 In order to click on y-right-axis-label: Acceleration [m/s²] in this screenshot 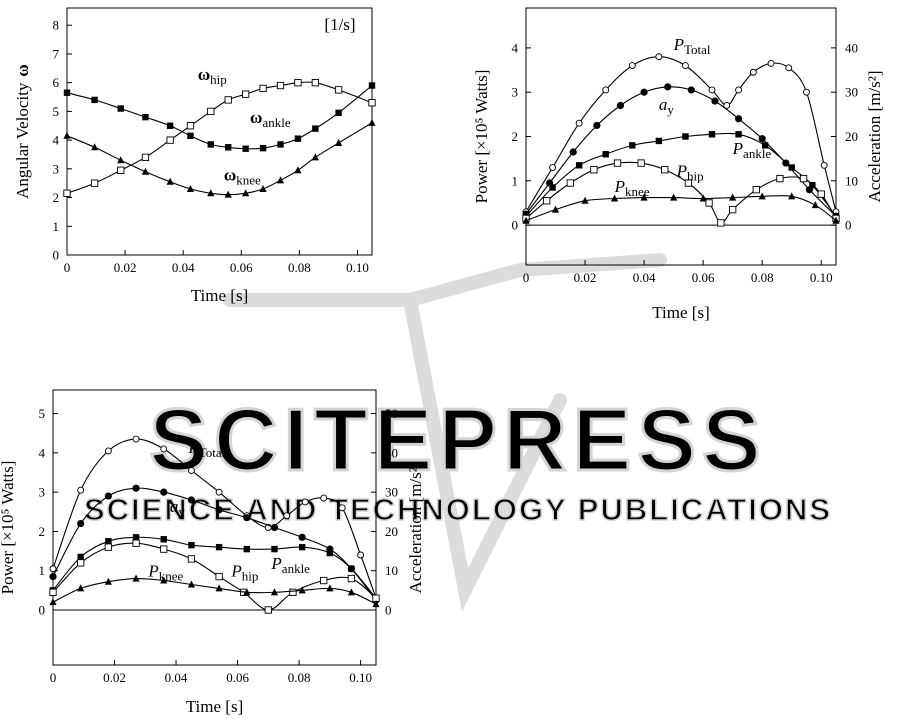, I will do `click(415, 527)`.